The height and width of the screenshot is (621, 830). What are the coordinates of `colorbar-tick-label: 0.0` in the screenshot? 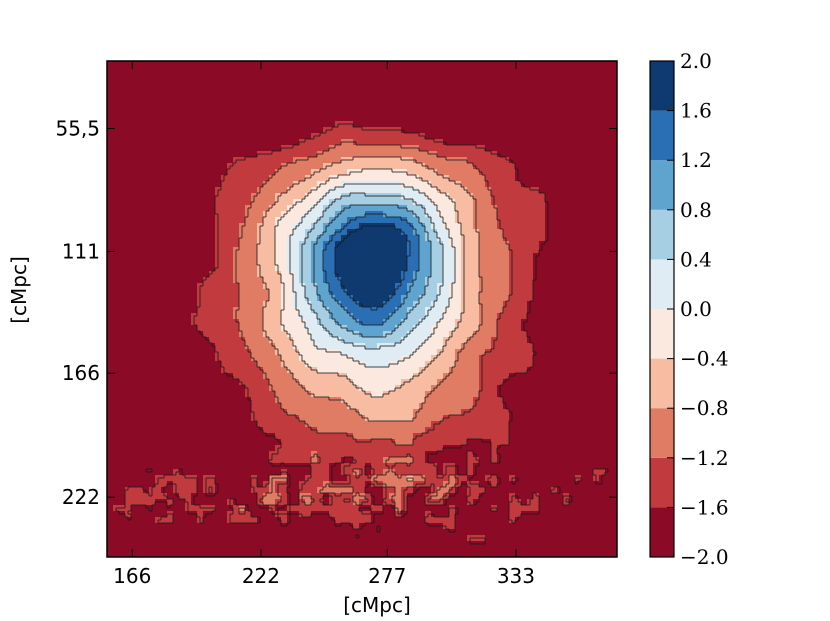 It's located at (696, 309).